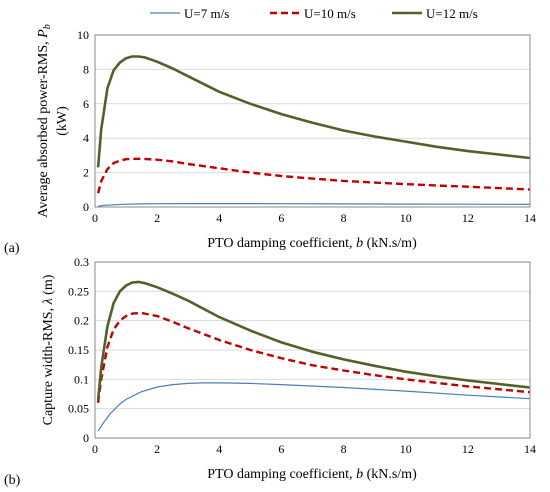  Describe the element at coordinates (281, 449) in the screenshot. I see `panel-b-xtick-label: 6` at that location.